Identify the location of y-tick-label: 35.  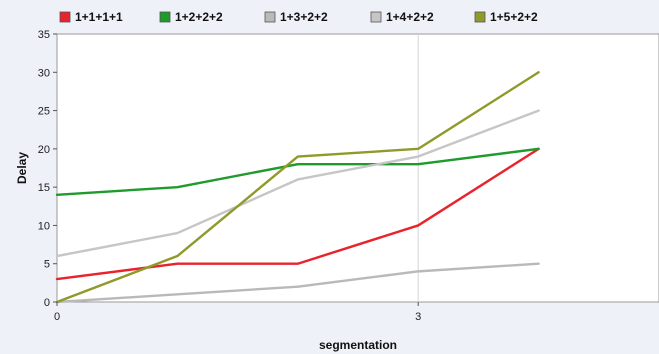
(44, 35).